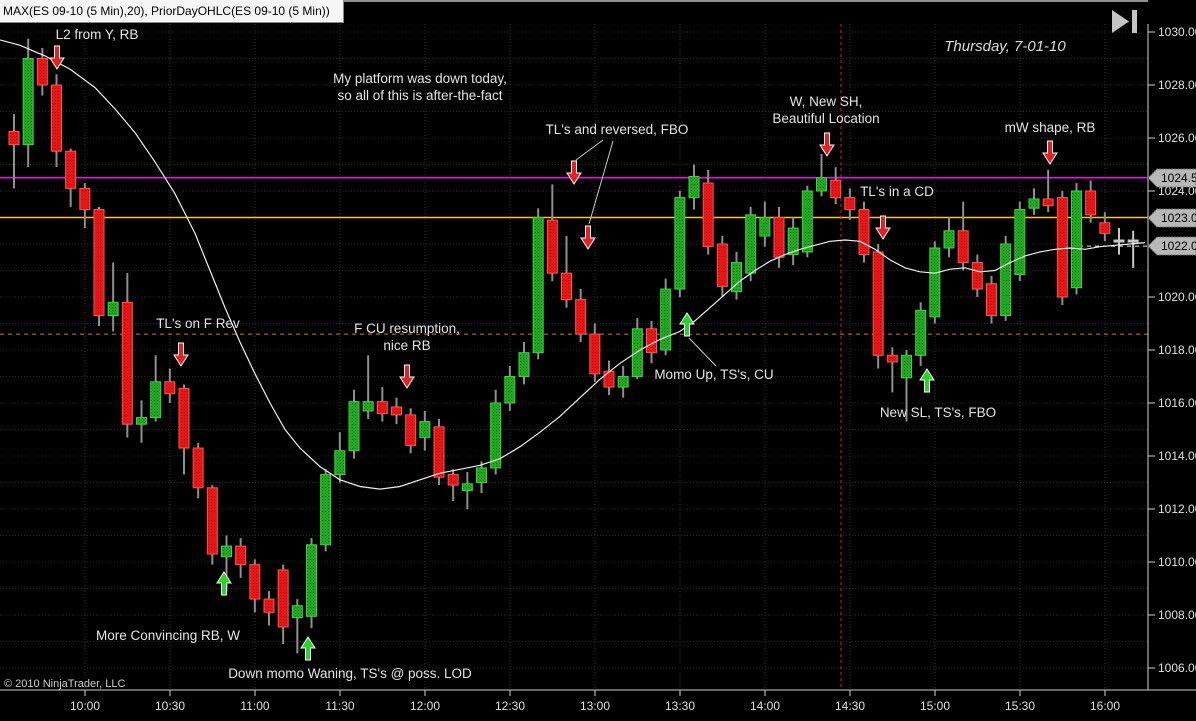 The width and height of the screenshot is (1196, 721). Describe the element at coordinates (617, 129) in the screenshot. I see `annotation-text: TL's and reversed, FBO` at that location.